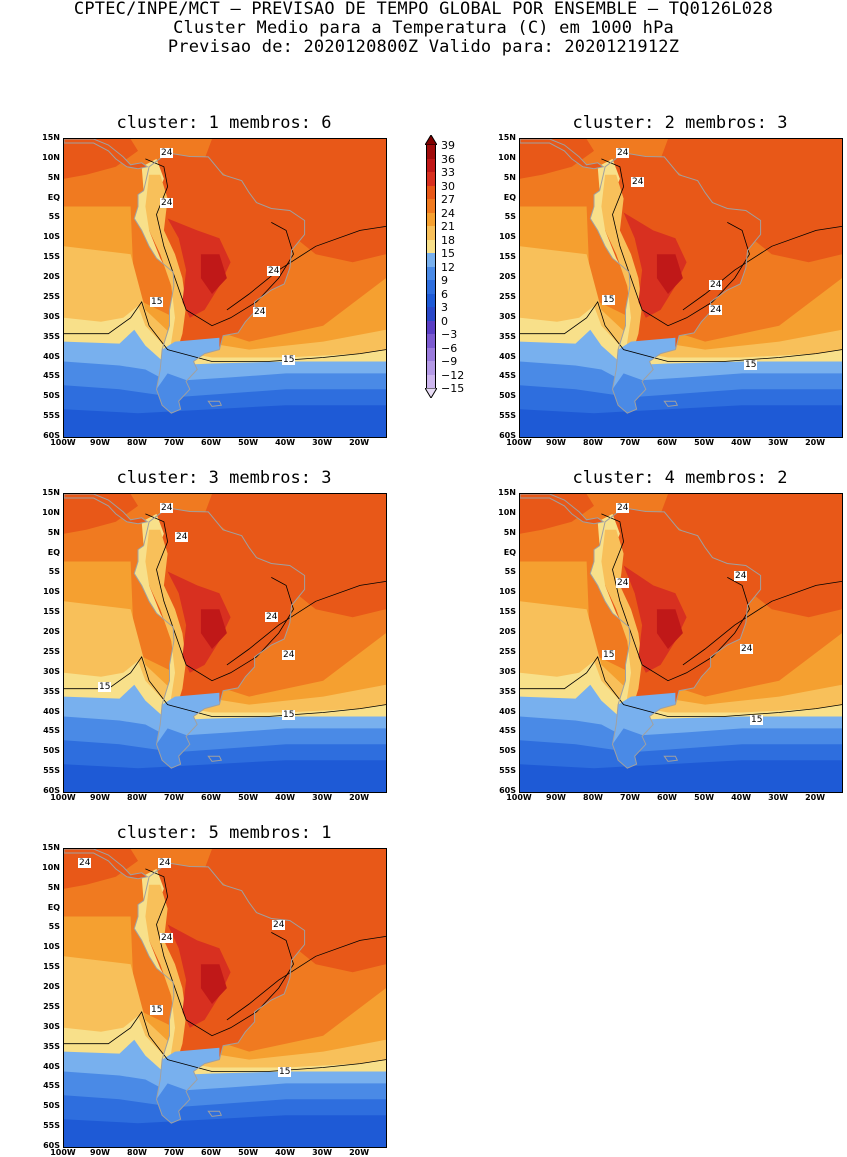  Describe the element at coordinates (448, 172) in the screenshot. I see `colorbar-label: 33` at that location.